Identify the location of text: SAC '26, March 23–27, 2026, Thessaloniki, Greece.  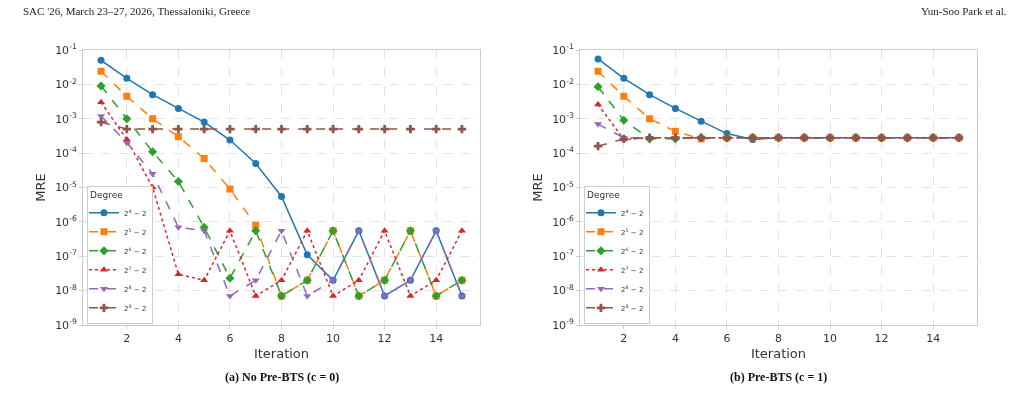
(137, 11).